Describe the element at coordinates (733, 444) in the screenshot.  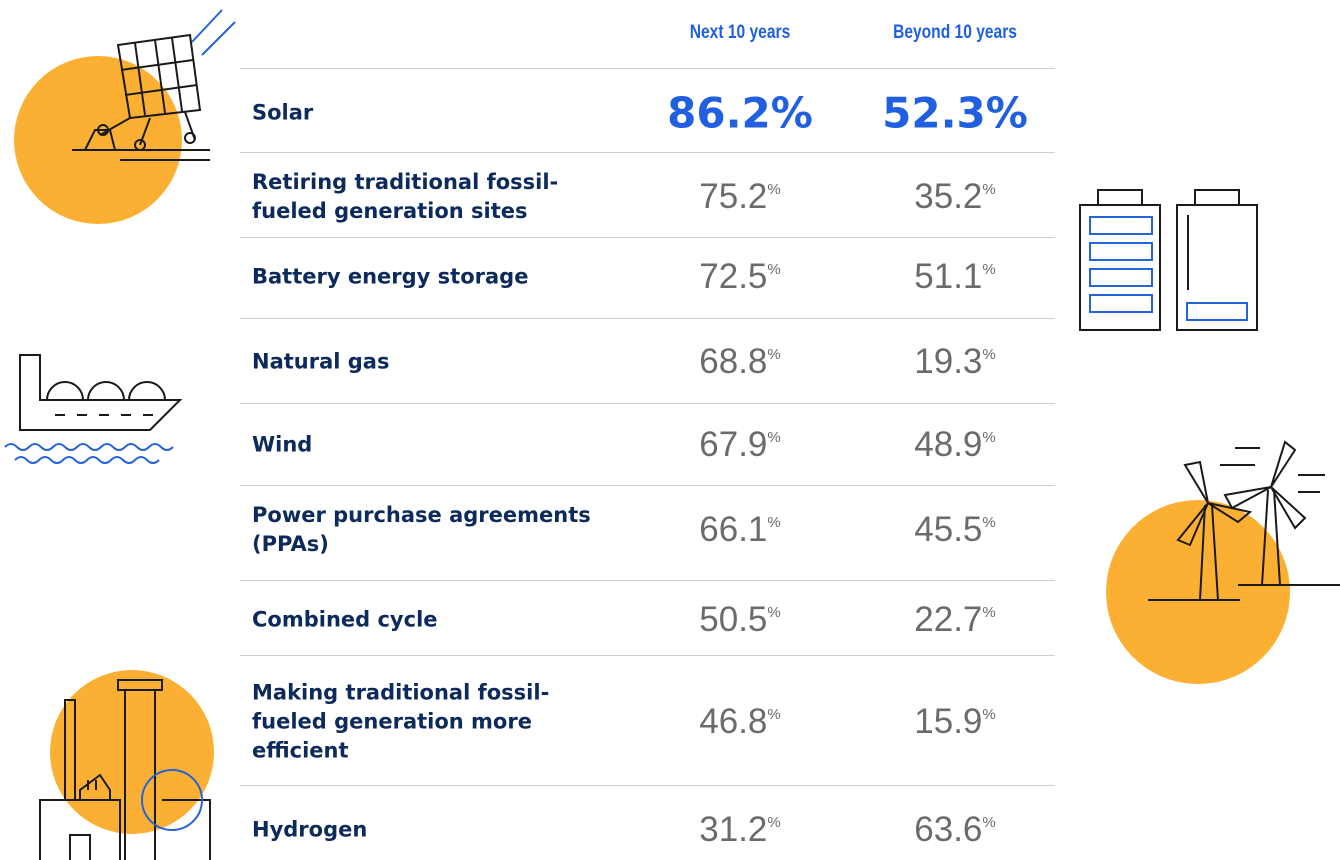
I see `value: 67.9` at that location.